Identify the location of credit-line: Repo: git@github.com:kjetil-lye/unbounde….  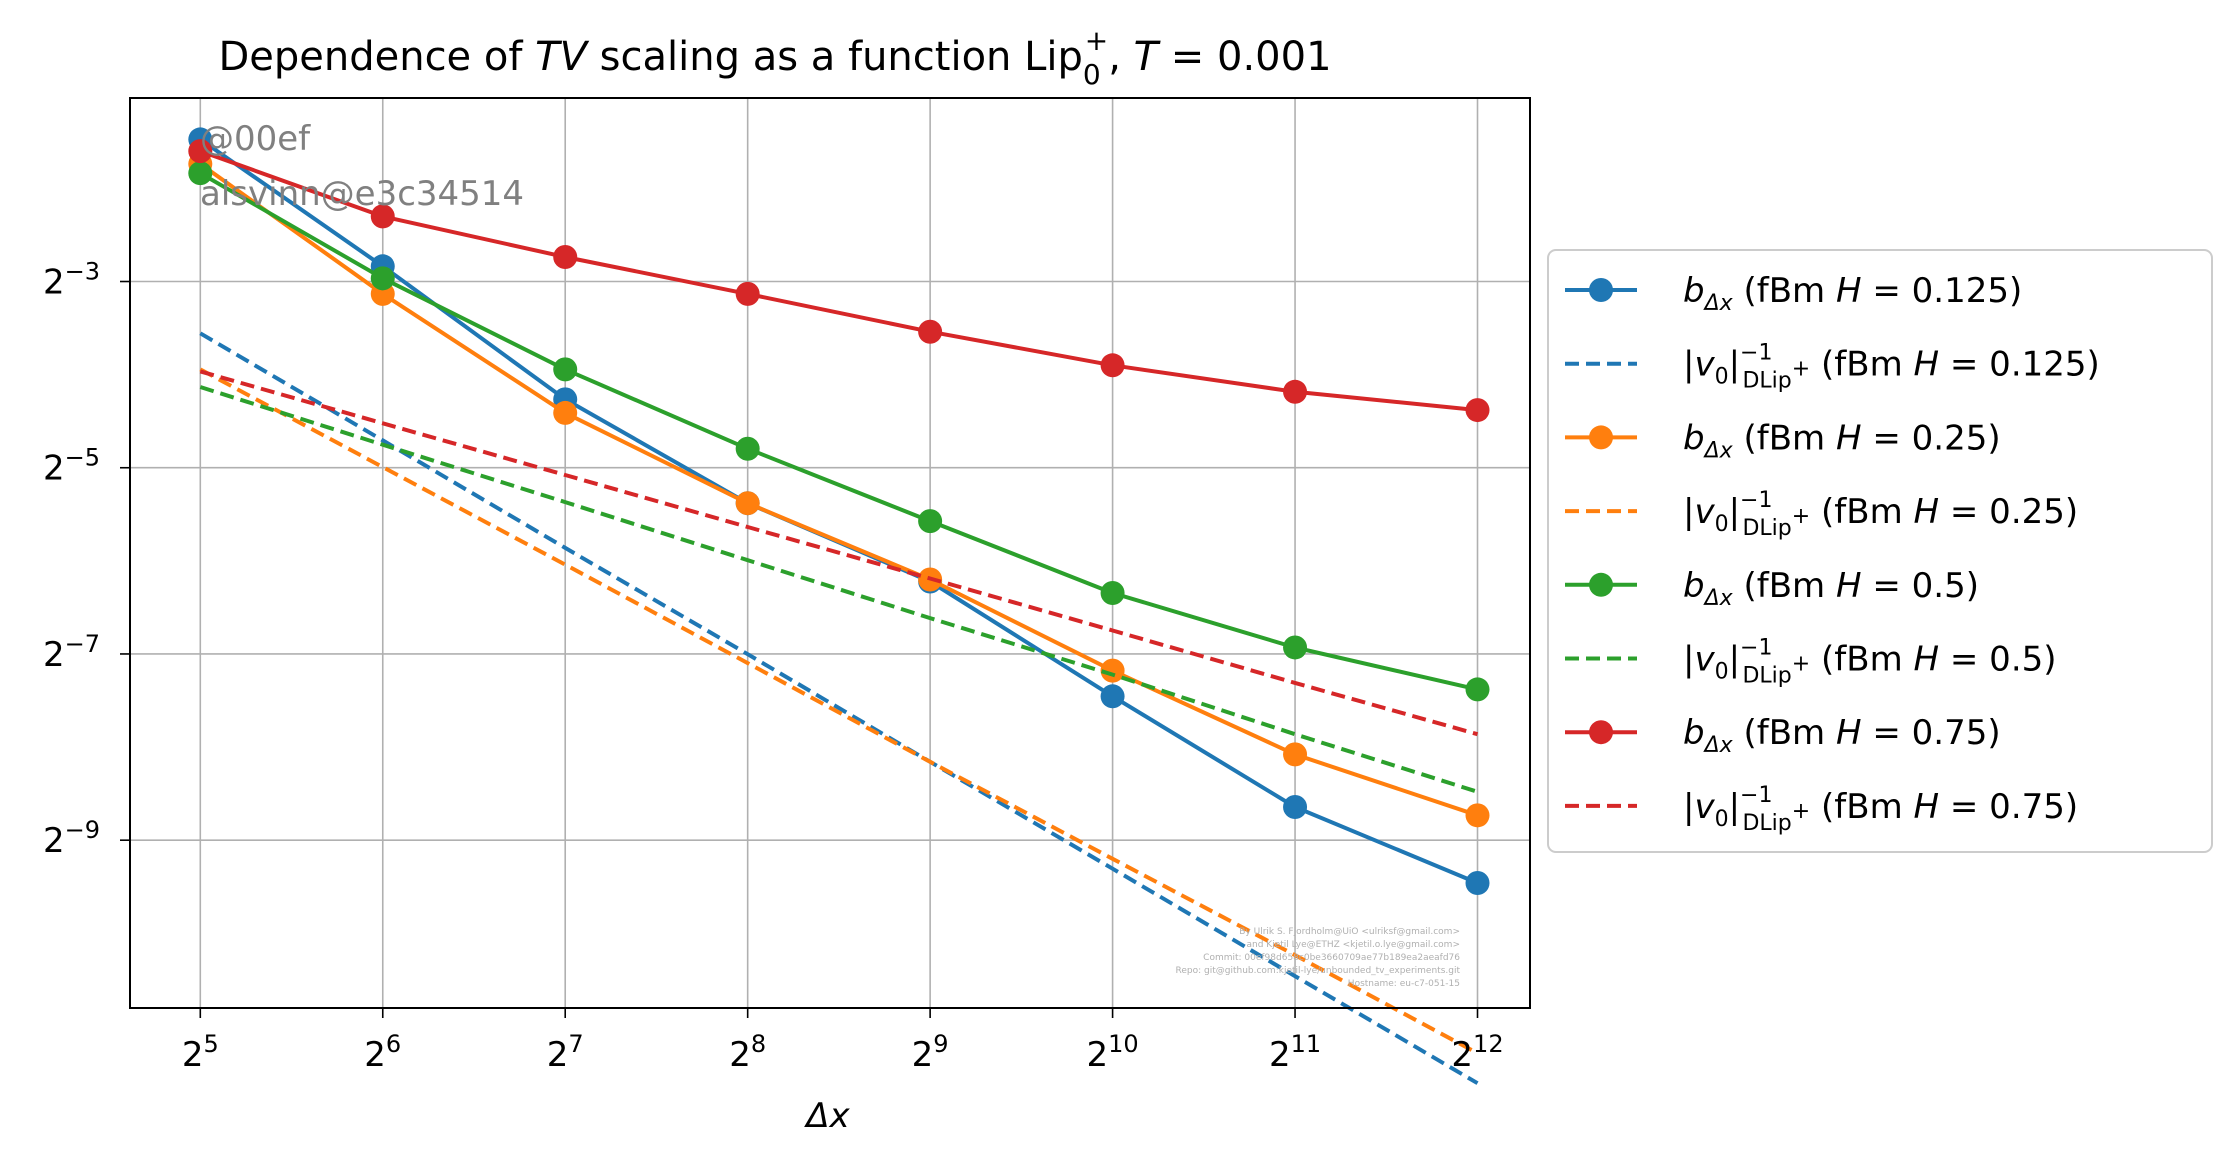
(1318, 971).